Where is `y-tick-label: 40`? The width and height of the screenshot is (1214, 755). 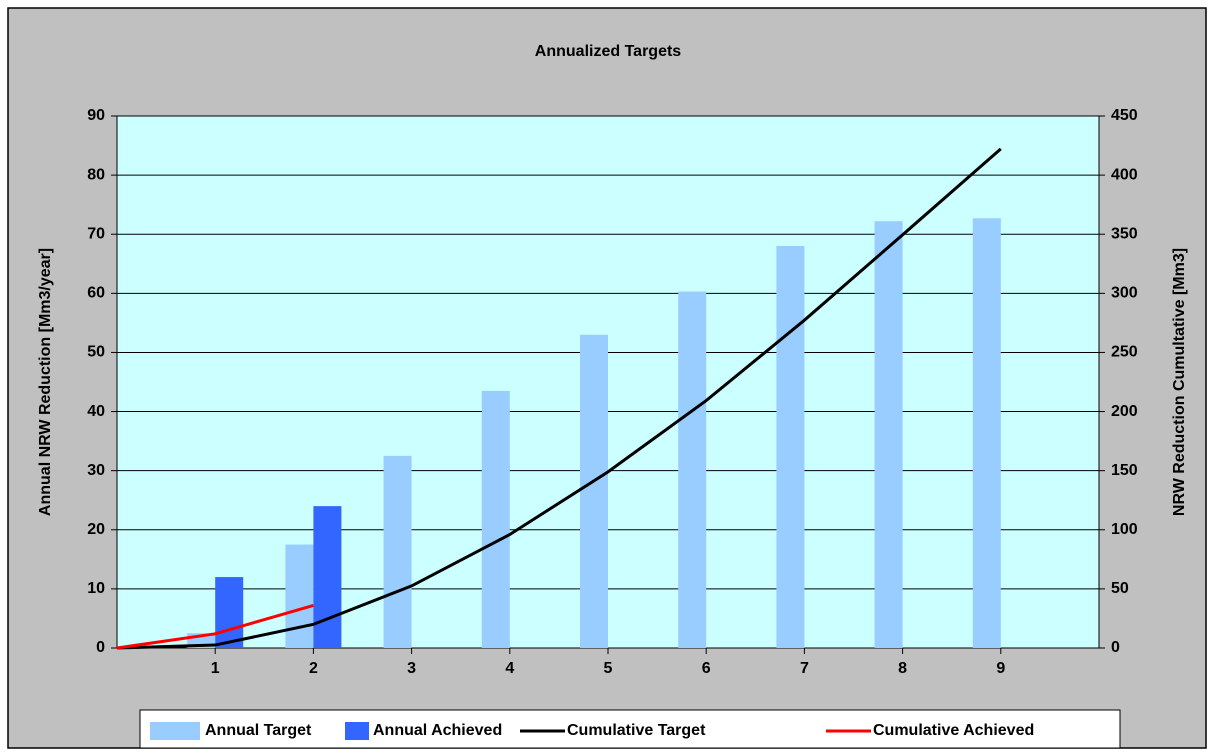
y-tick-label: 40 is located at coordinates (96, 411).